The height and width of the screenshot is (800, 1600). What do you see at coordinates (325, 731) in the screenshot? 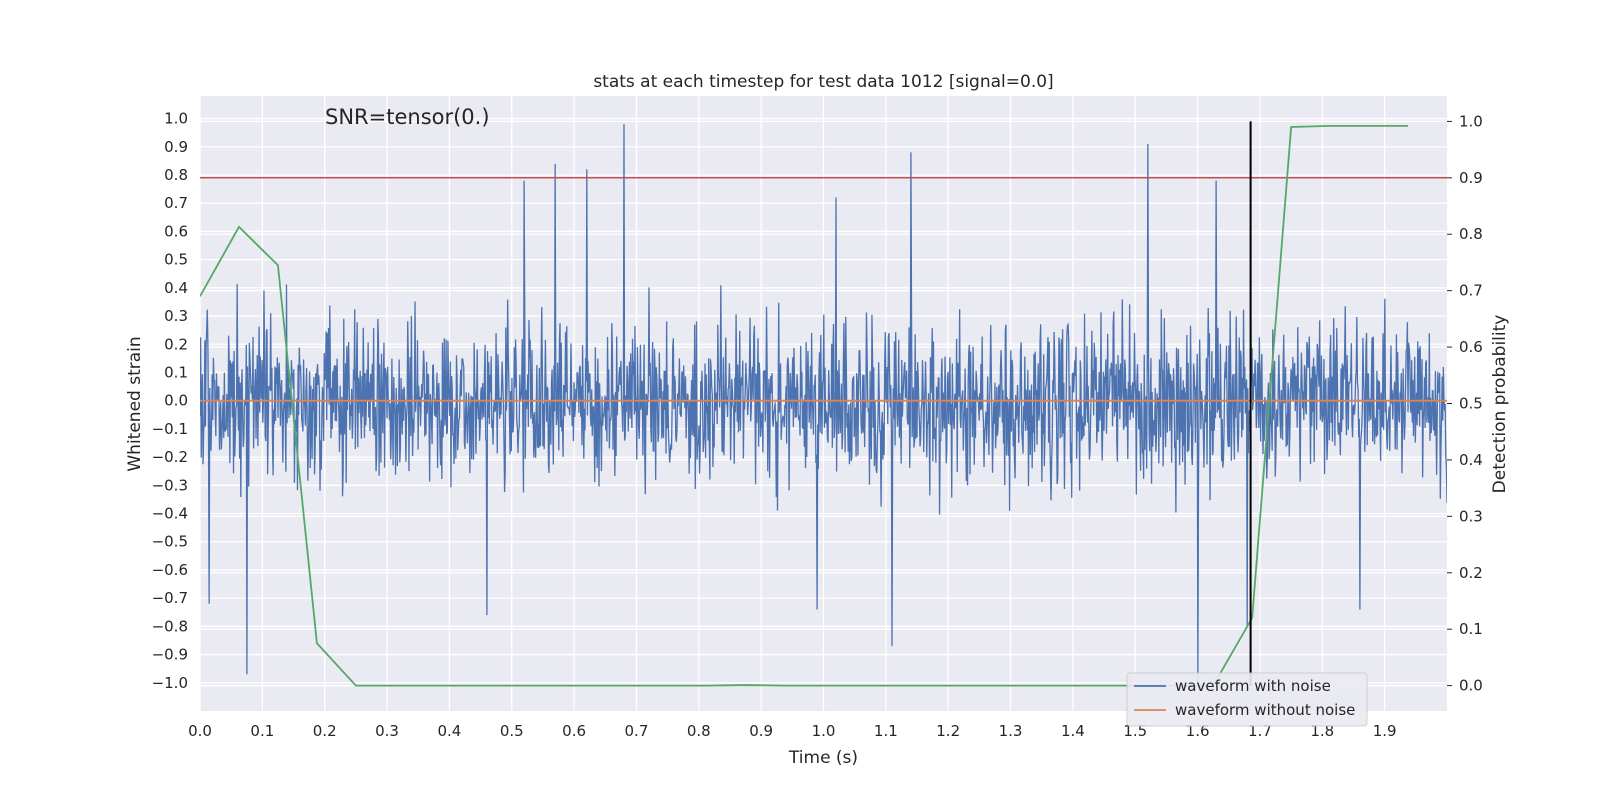
I see `x-tick-label: 0.2` at bounding box center [325, 731].